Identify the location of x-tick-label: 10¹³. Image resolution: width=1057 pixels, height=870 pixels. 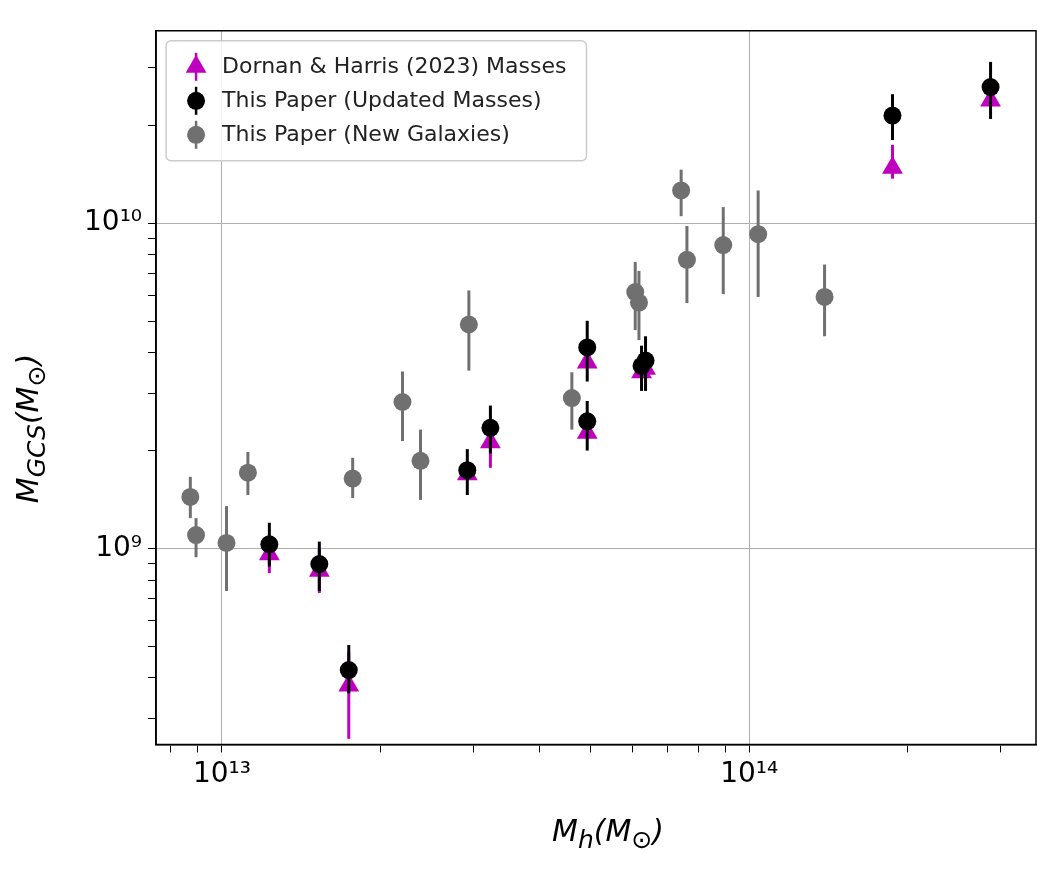
(221, 773).